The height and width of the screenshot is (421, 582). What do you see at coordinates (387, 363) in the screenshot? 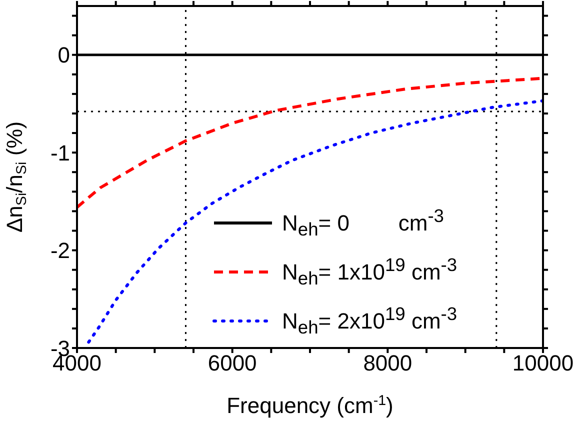
I see `x-tick-label: 8000` at bounding box center [387, 363].